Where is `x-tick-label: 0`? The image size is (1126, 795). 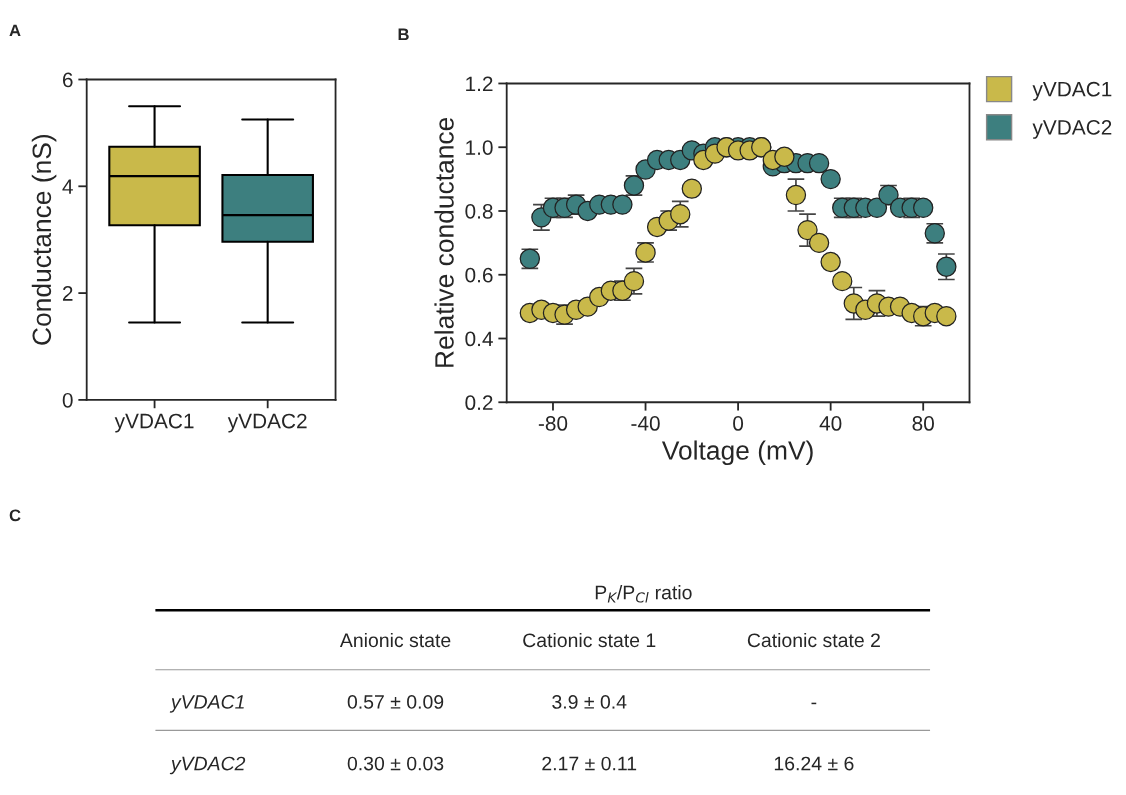 x-tick-label: 0 is located at coordinates (738, 423).